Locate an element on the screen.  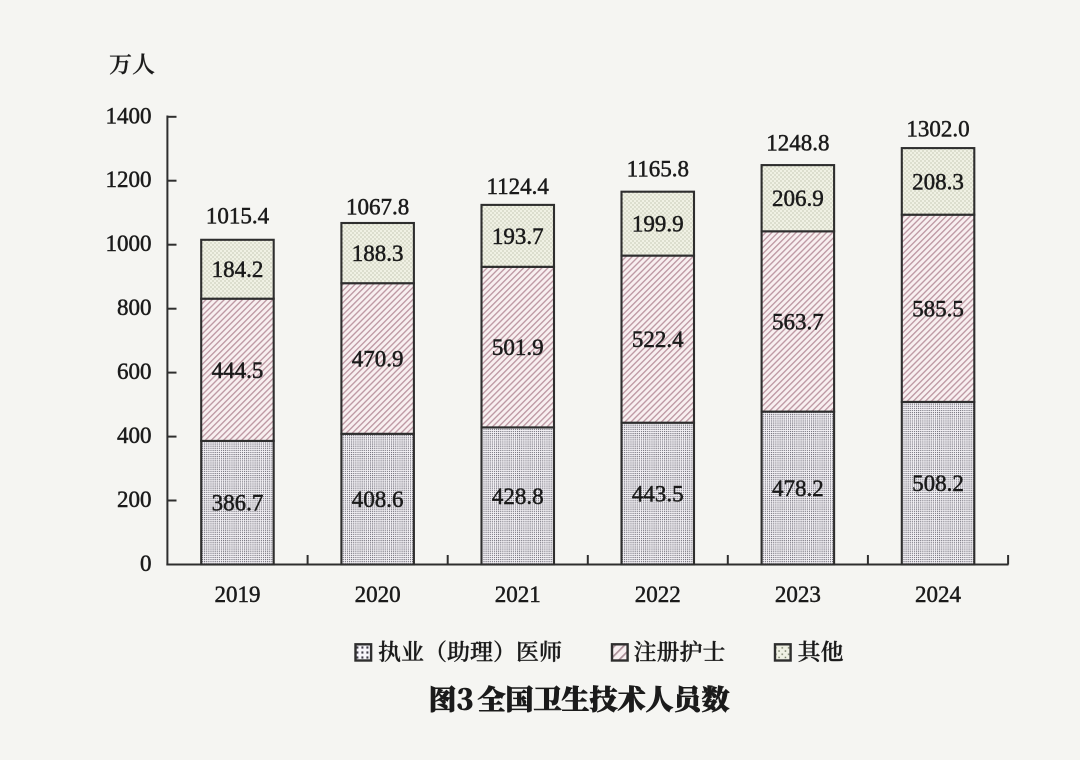
svg-text: 400 is located at coordinates (134, 435).